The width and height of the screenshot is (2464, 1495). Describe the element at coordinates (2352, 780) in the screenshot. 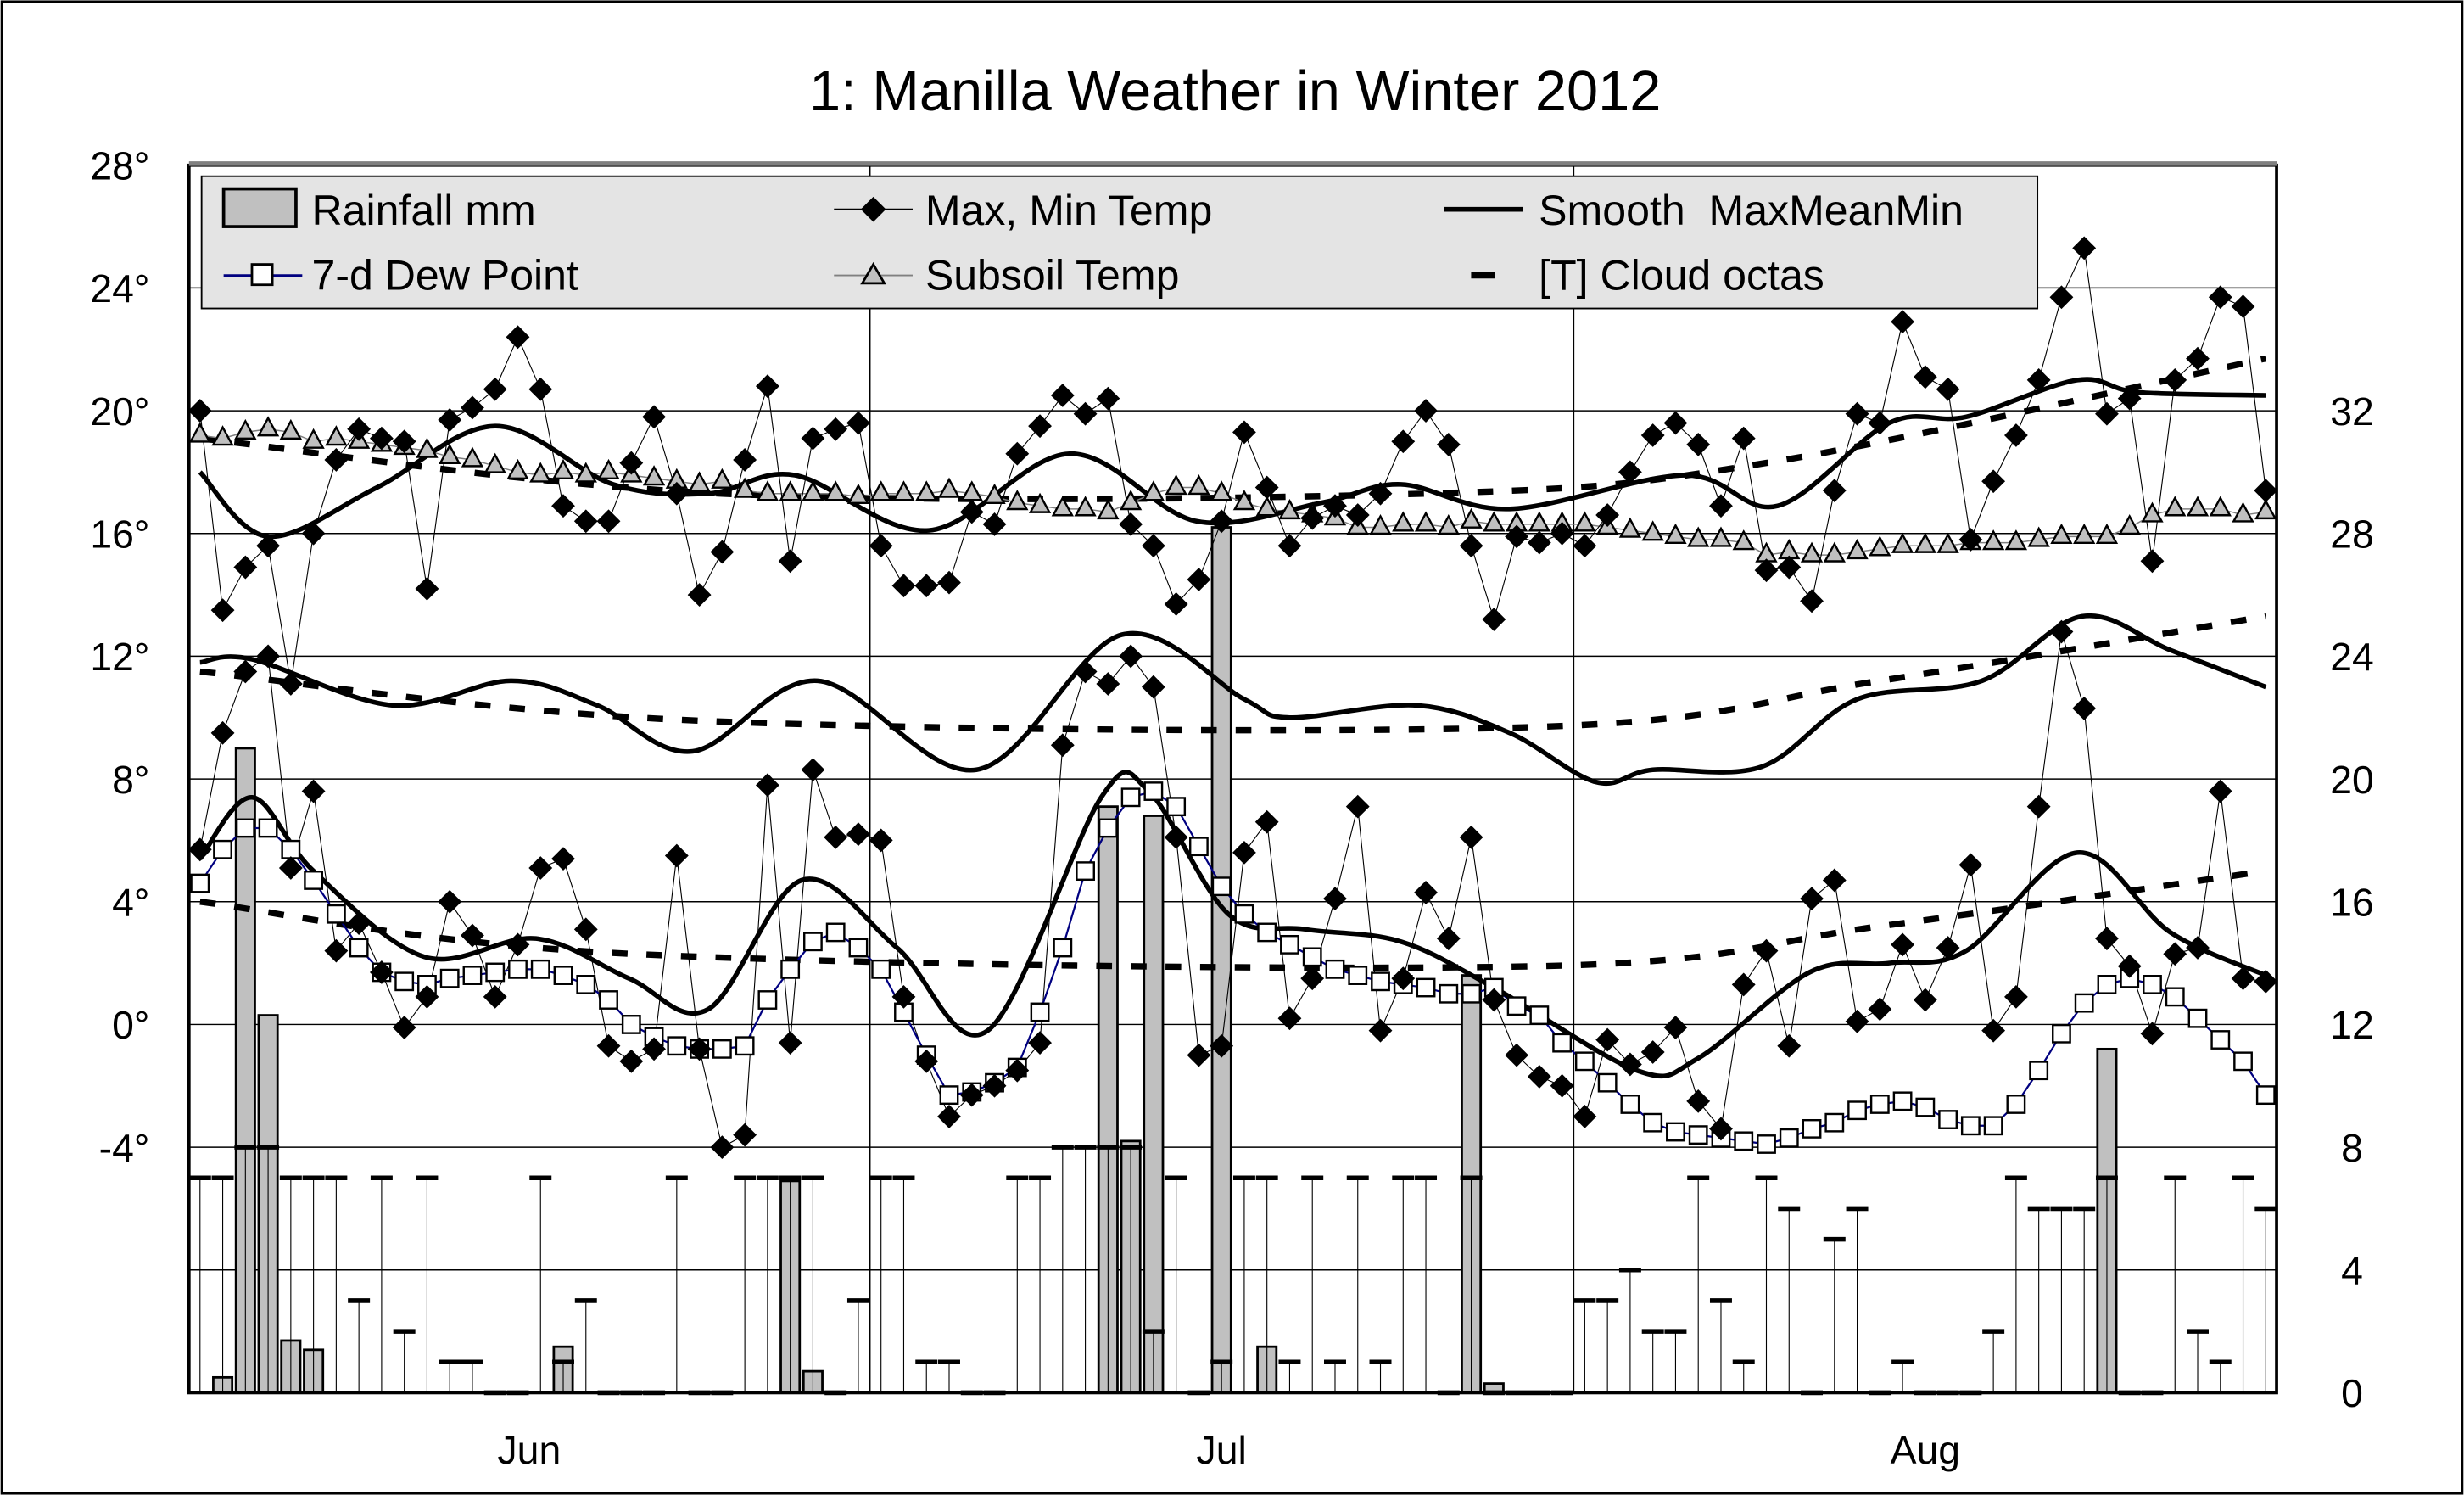

I see `right-axis-tick: 20` at that location.